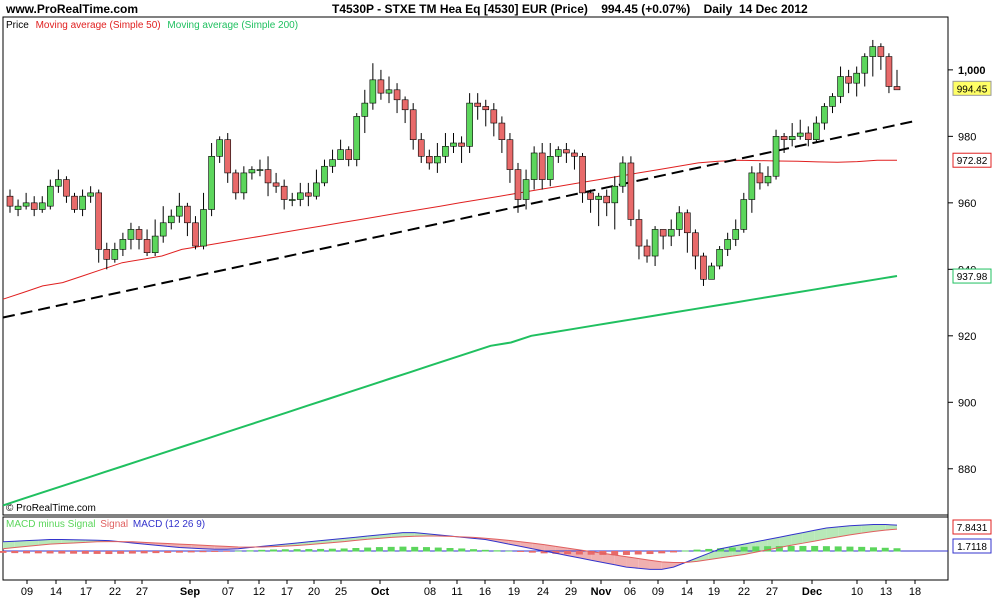 This screenshot has width=1000, height=600. What do you see at coordinates (56, 592) in the screenshot?
I see `x-tick-label: 14` at bounding box center [56, 592].